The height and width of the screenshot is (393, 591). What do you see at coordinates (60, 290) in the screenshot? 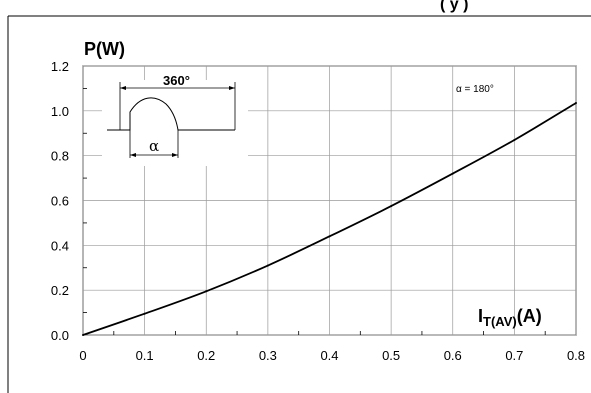
I see `y-tick-label-1: 0.2` at bounding box center [60, 290].